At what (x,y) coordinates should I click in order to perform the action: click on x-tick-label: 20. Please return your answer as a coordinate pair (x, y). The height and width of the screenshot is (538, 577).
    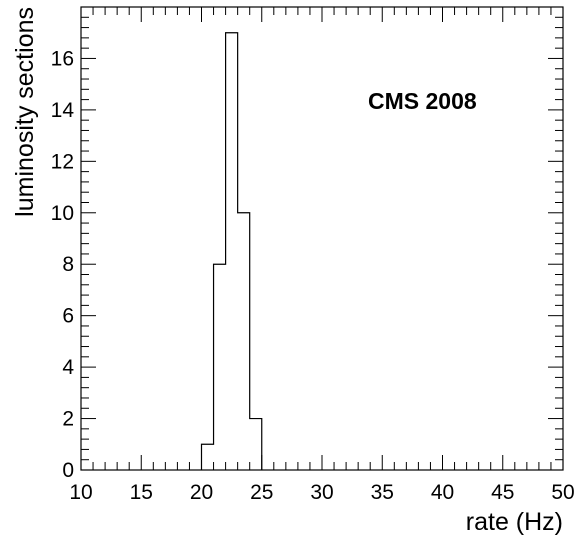
    Looking at the image, I should click on (201, 492).